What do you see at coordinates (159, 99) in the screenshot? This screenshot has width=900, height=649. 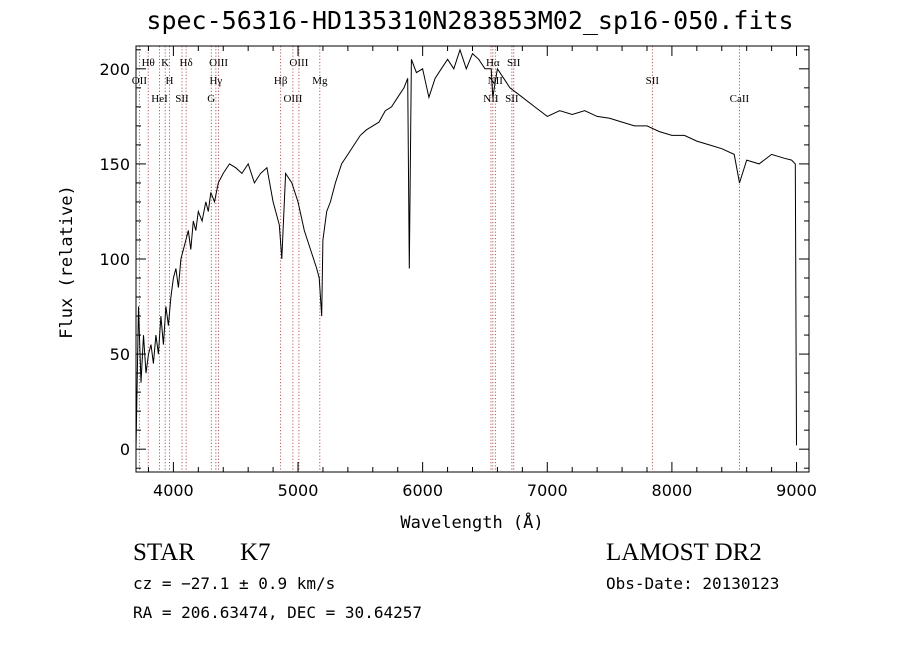 I see `spectral-line-label: HeI` at bounding box center [159, 99].